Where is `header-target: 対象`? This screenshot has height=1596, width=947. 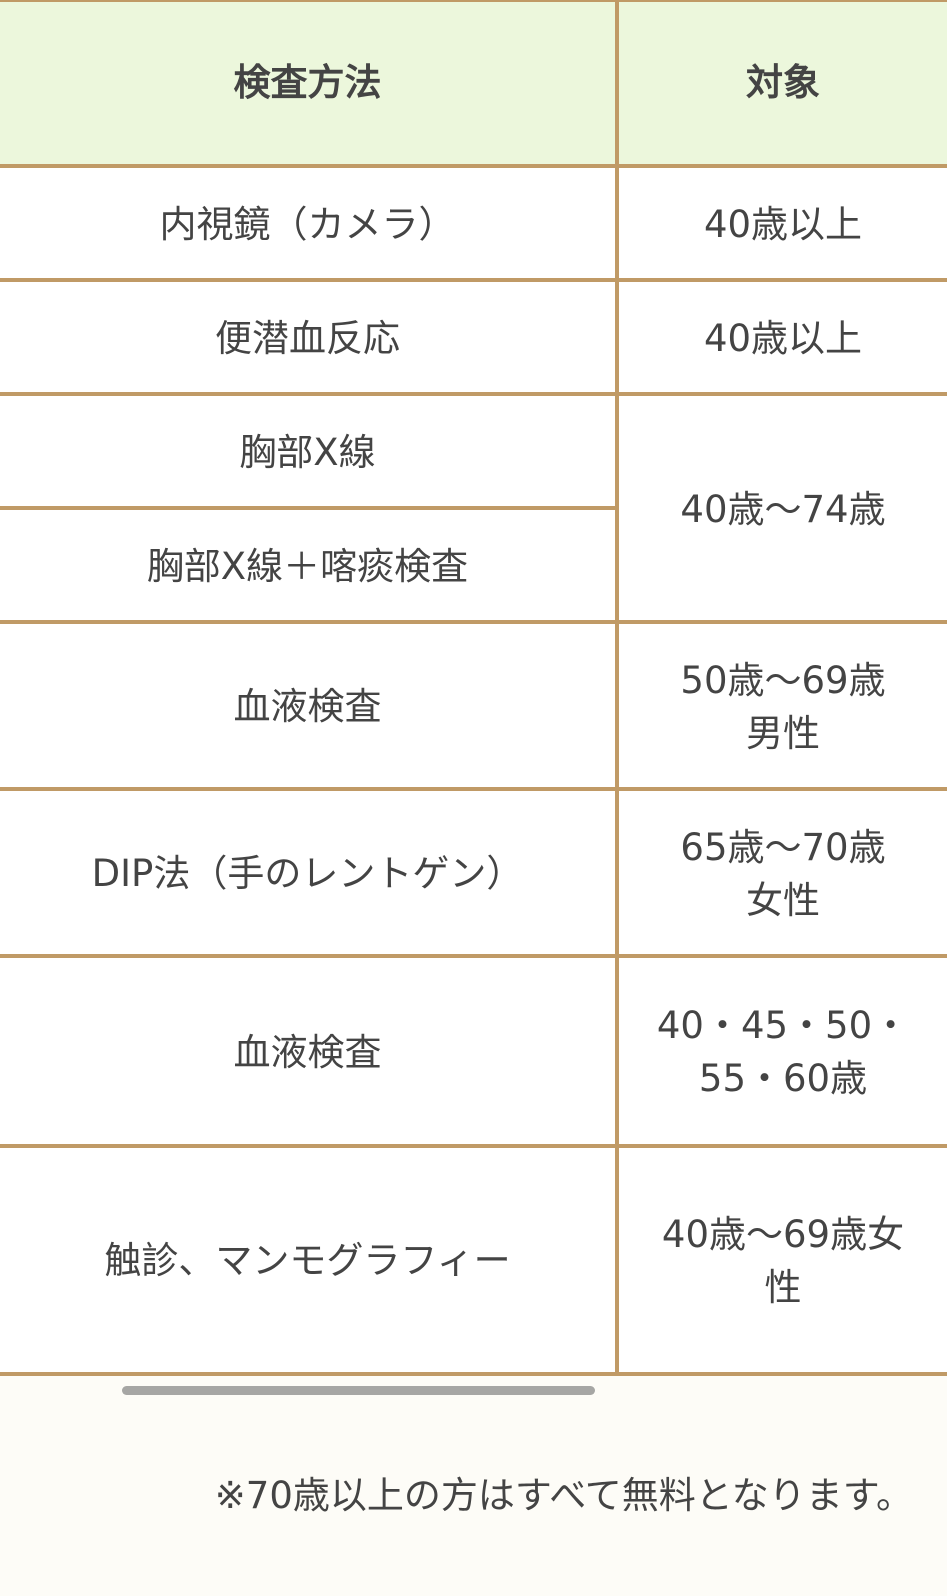
header-target: 対象 is located at coordinates (783, 82).